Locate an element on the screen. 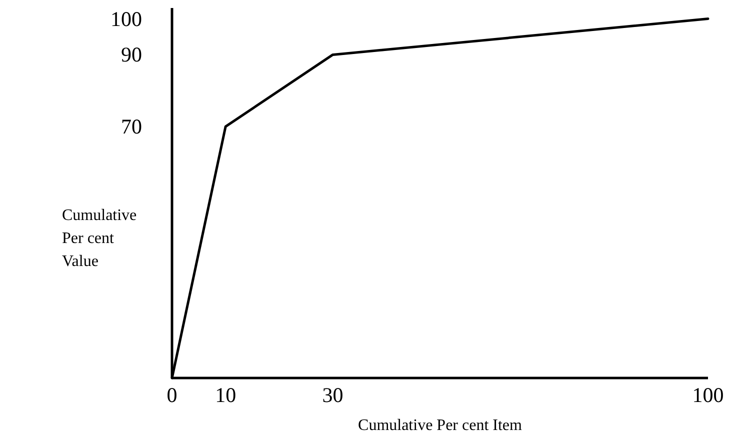 Image resolution: width=729 pixels, height=442 pixels. y-tick-label: 70 is located at coordinates (131, 126).